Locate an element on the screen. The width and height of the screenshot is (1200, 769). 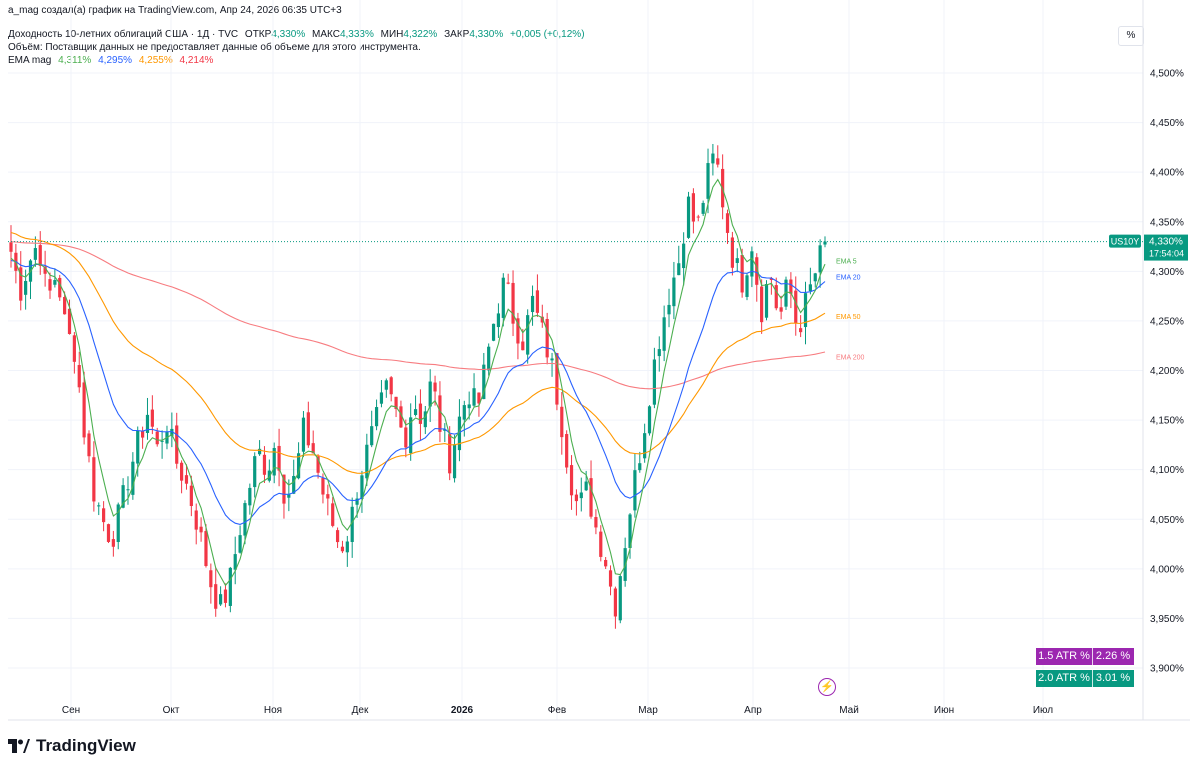
open-label: ОТКР is located at coordinates (258, 34).